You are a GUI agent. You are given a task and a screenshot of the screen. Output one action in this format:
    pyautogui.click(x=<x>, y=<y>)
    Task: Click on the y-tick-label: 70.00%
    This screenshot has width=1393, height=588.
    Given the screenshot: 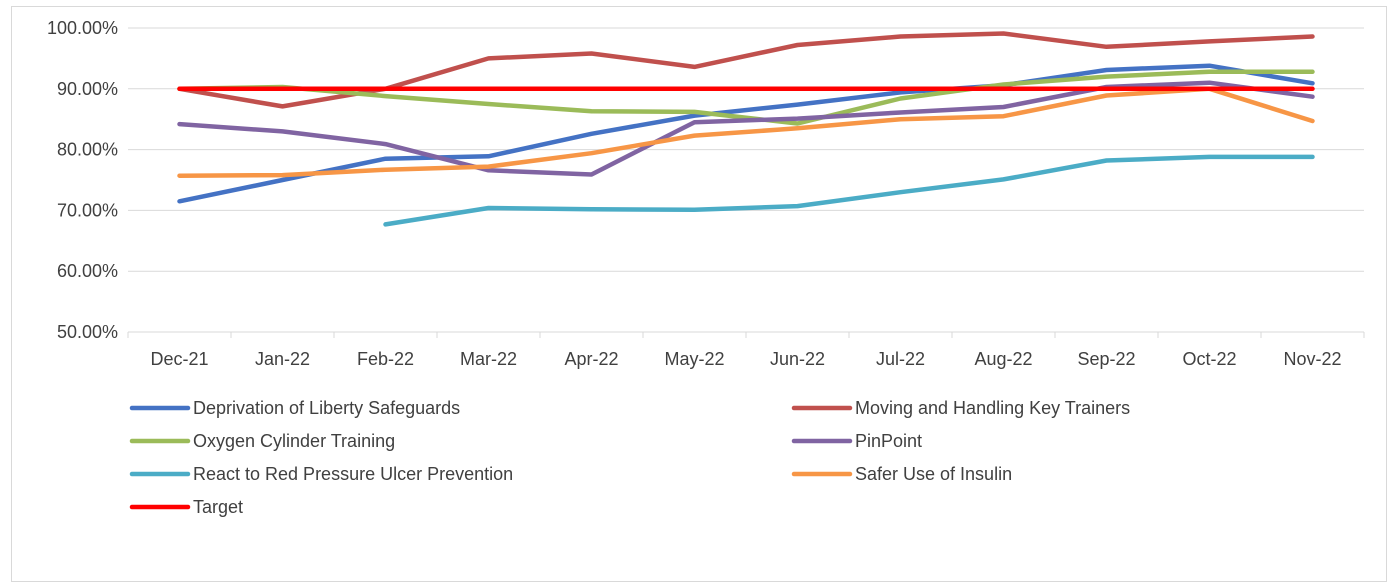 What is the action you would take?
    pyautogui.click(x=87, y=210)
    